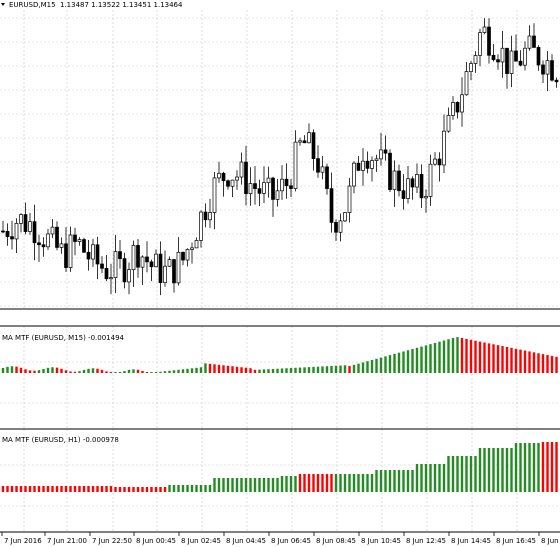 The image size is (560, 547). I want to click on collapse-triangle-icon, so click(3, 4).